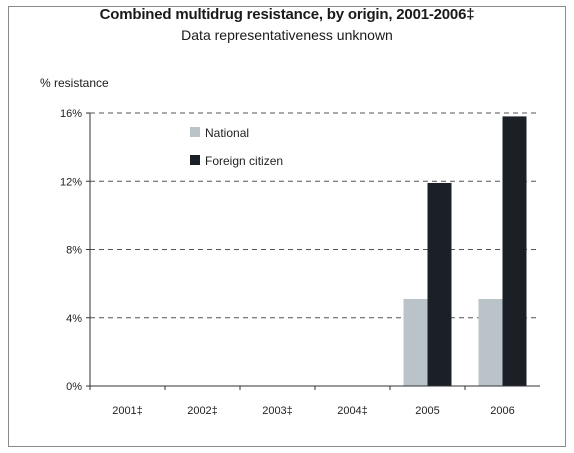  I want to click on x-tick-label: 2003‡, so click(277, 411).